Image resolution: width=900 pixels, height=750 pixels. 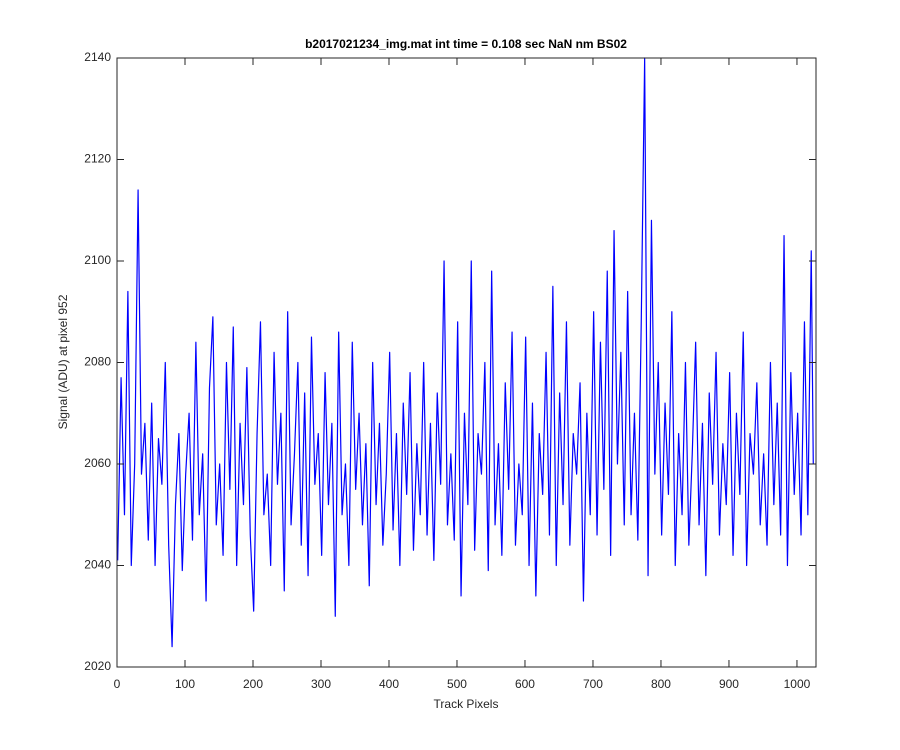 What do you see at coordinates (593, 684) in the screenshot?
I see `x-tick-label: 700` at bounding box center [593, 684].